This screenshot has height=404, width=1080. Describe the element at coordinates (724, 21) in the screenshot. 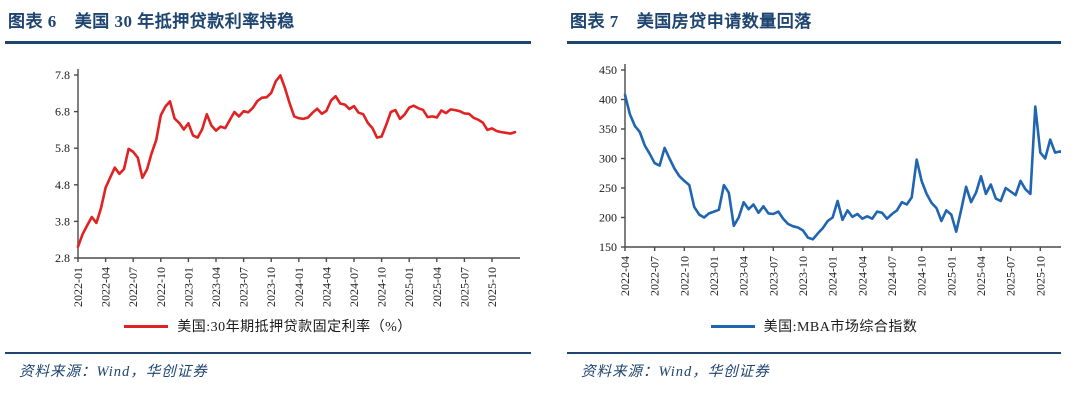

I see `figure-title-text: 美国房贷申请数量回落` at that location.